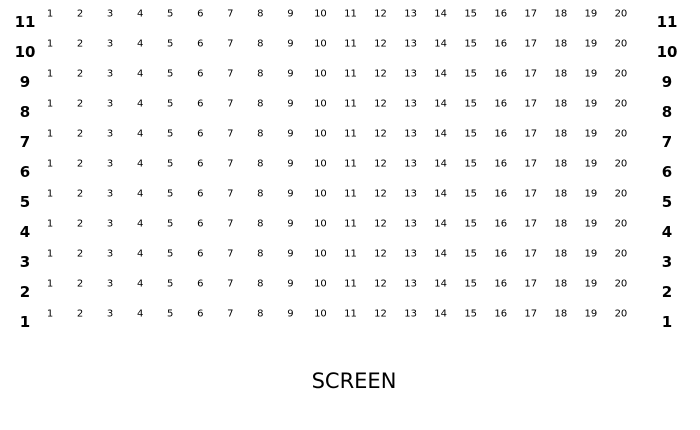 Image resolution: width=700 pixels, height=430 pixels. I want to click on seat-4-9: 9, so click(290, 224).